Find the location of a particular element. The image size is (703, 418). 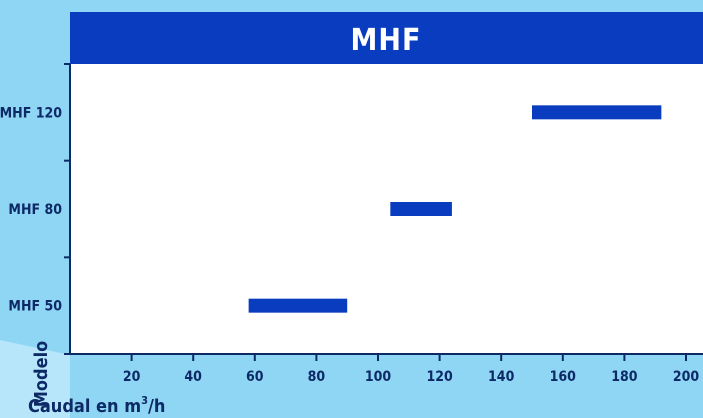

chart-title: MHF is located at coordinates (386, 40).